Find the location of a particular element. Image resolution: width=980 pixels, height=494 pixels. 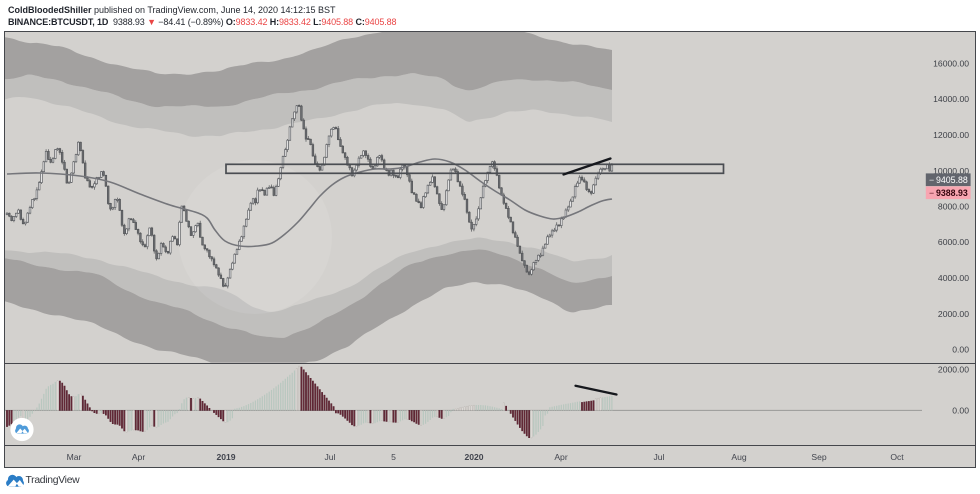

svg-text: 10000.00 is located at coordinates (951, 171).